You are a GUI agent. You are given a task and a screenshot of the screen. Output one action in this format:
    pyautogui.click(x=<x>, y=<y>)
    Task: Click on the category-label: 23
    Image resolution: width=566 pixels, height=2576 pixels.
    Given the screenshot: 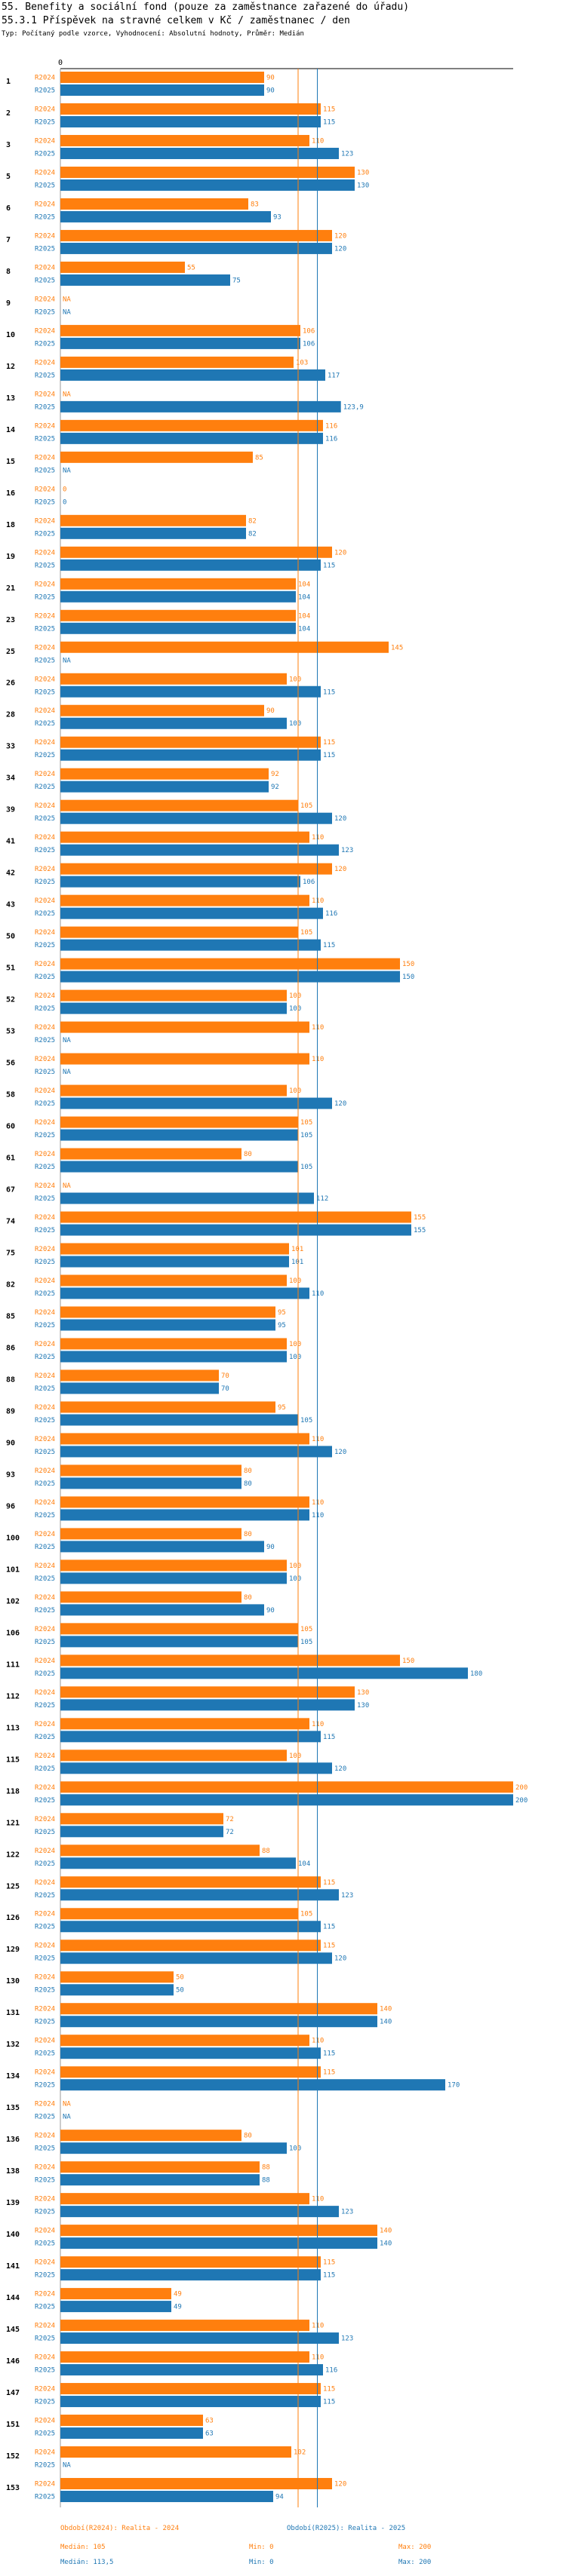 What is the action you would take?
    pyautogui.click(x=11, y=620)
    